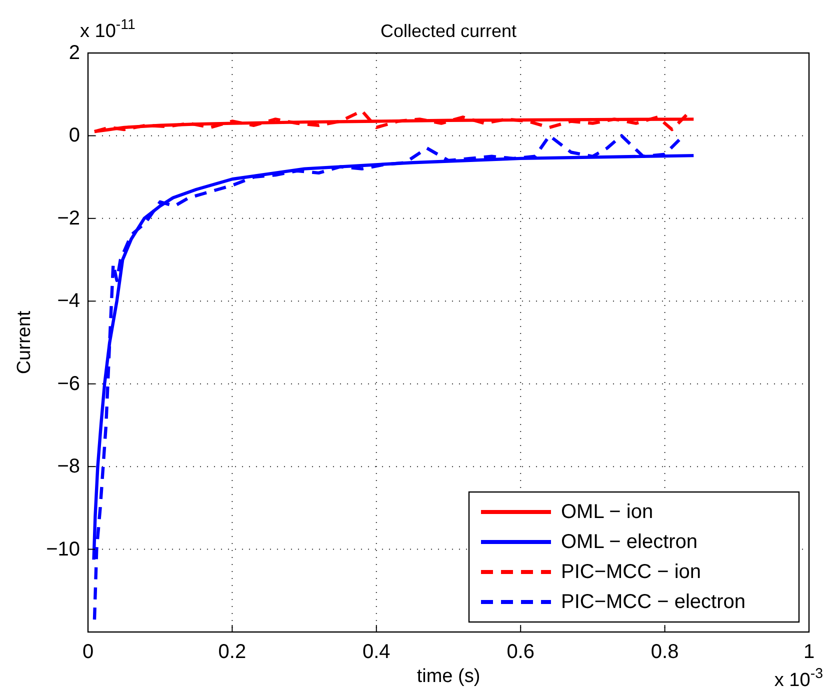 This screenshot has height=700, width=835. What do you see at coordinates (74, 135) in the screenshot?
I see `y-tick-label: 0` at bounding box center [74, 135].